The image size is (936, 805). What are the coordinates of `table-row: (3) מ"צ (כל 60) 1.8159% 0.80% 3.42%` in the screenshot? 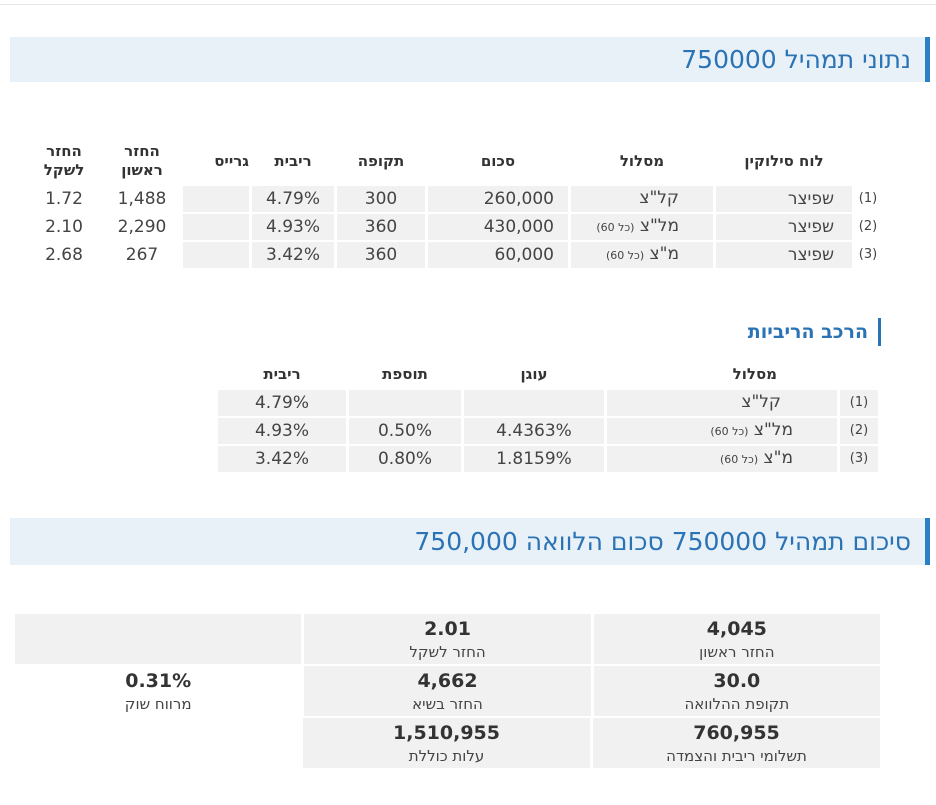 It's located at (548, 459).